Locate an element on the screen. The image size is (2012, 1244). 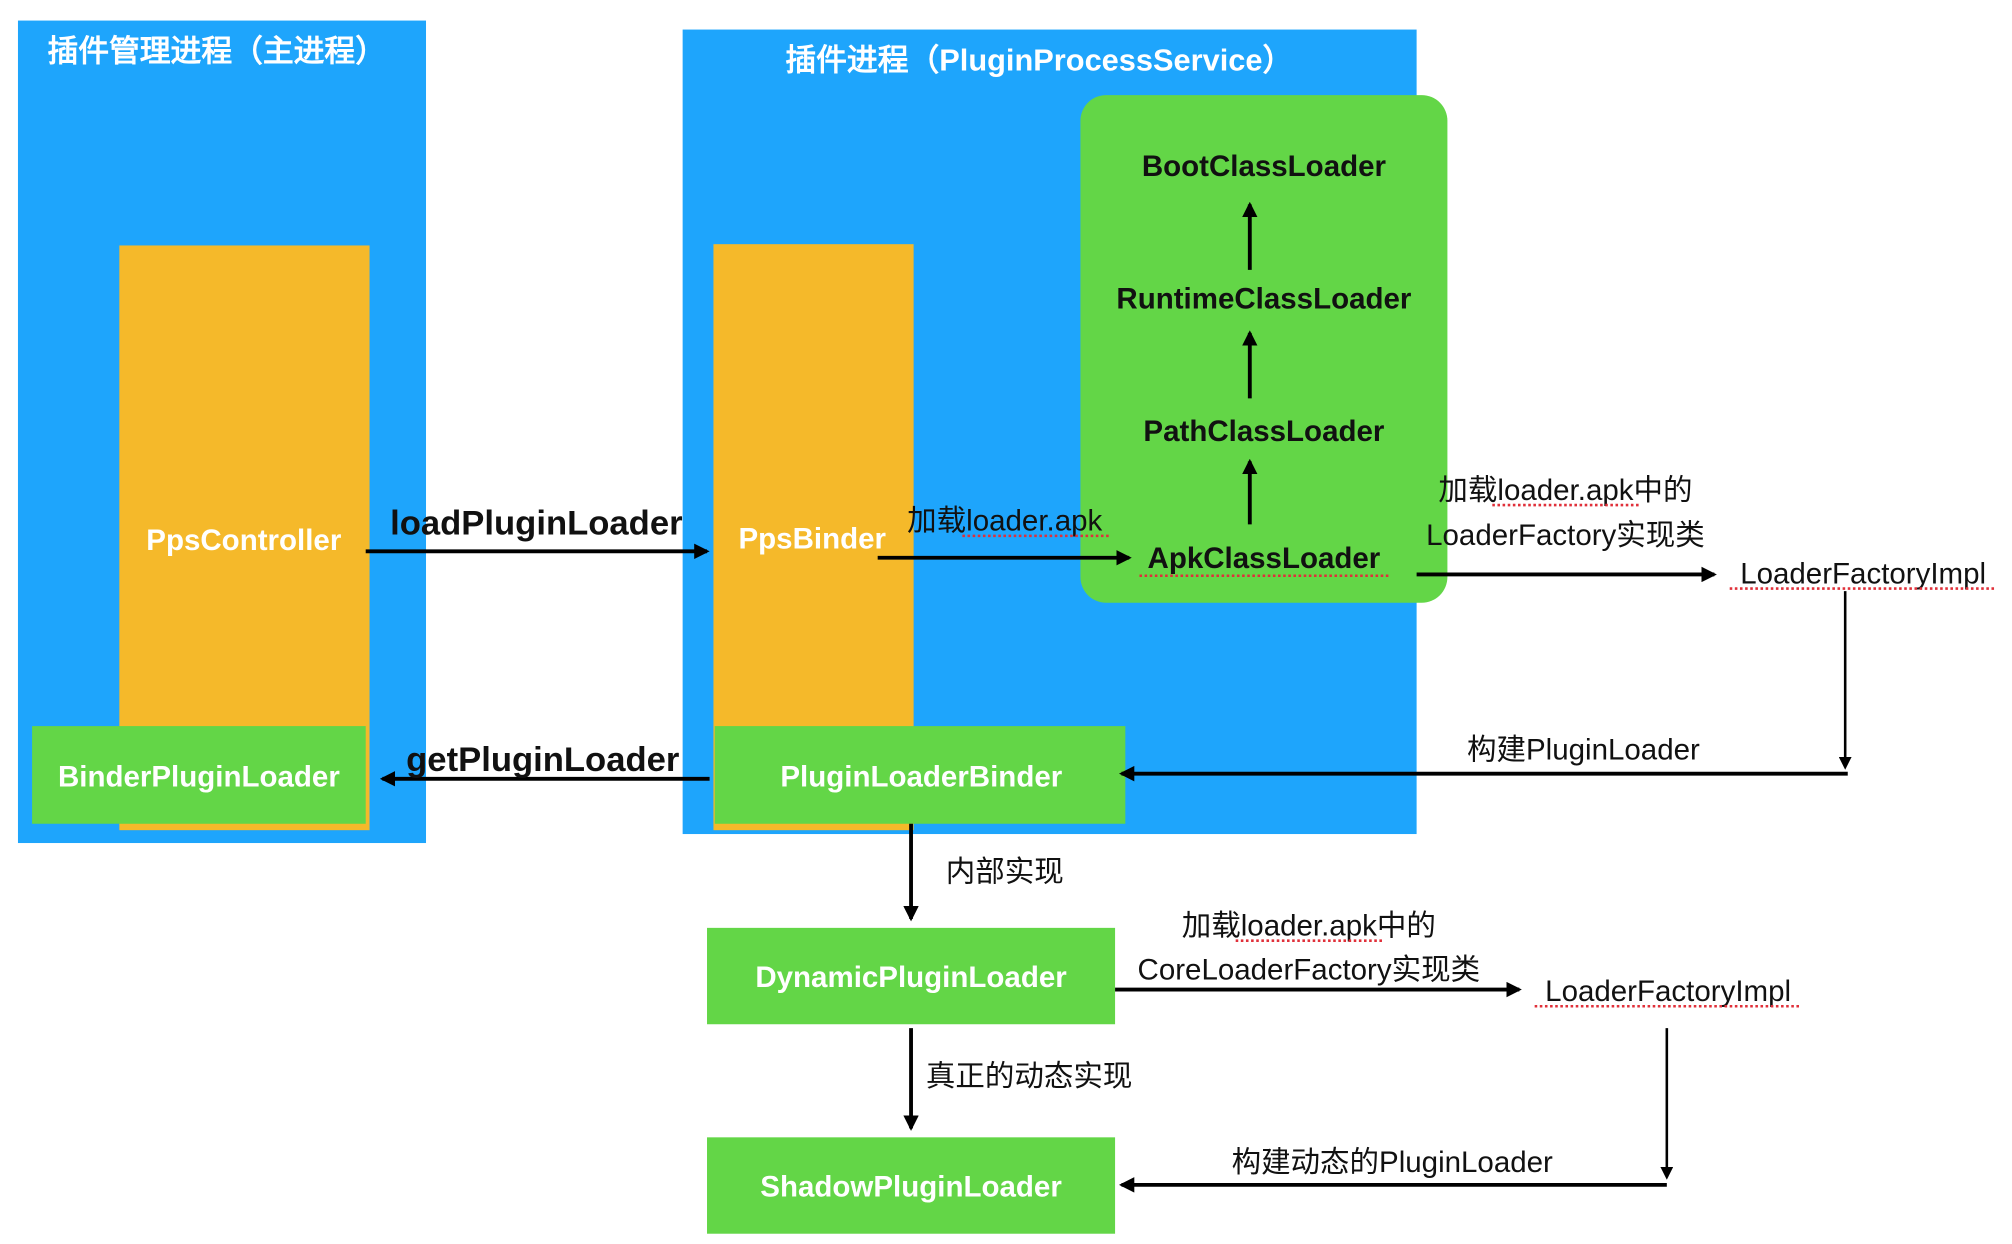
boot-classloader: BootClassLoader is located at coordinates (1264, 166).